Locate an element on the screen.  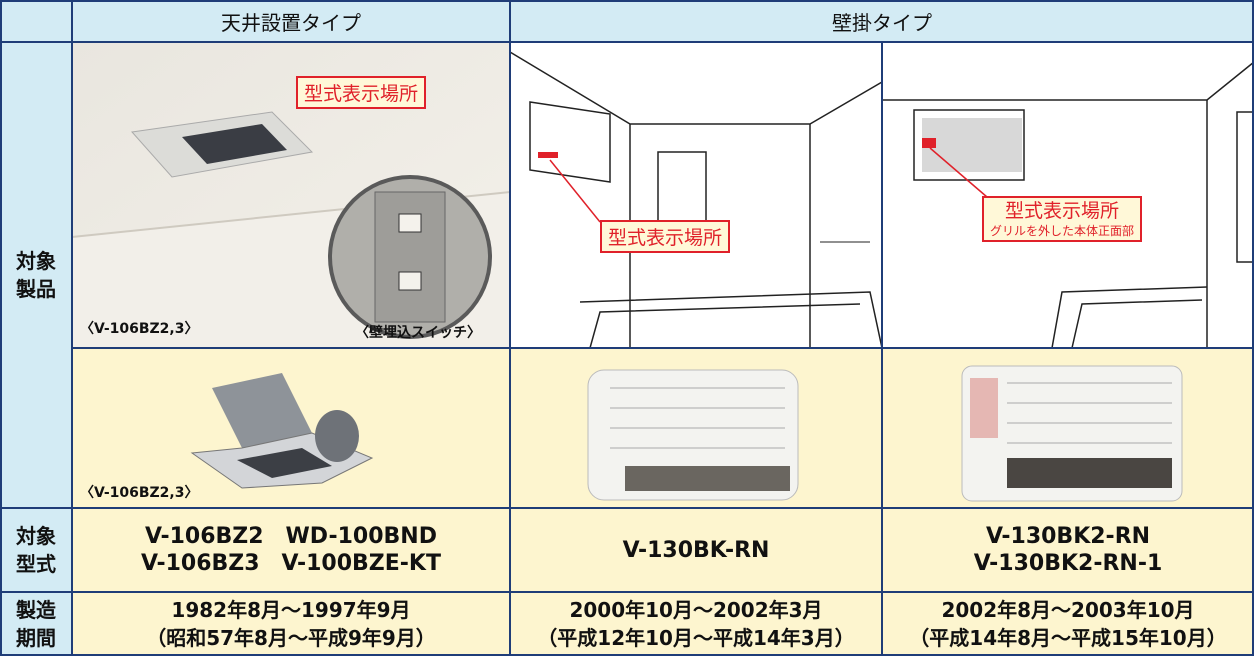
header-cell: 天井設置タイプ is located at coordinates (291, 21).